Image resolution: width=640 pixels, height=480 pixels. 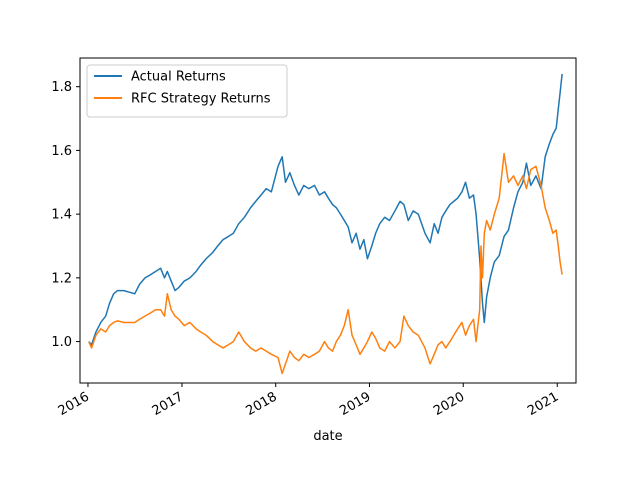 What do you see at coordinates (61, 87) in the screenshot?
I see `y-tick-label: 1.8` at bounding box center [61, 87].